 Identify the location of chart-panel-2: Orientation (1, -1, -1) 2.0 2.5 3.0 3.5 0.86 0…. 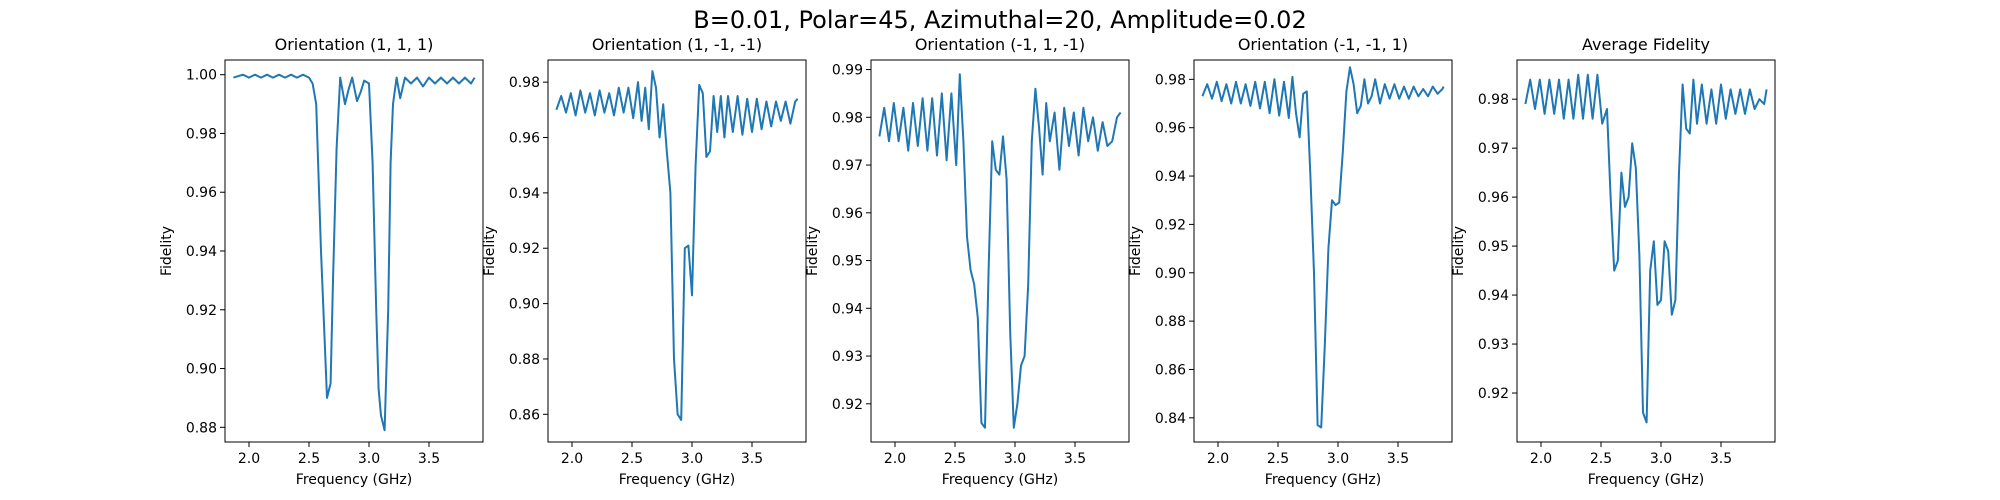
(644, 261).